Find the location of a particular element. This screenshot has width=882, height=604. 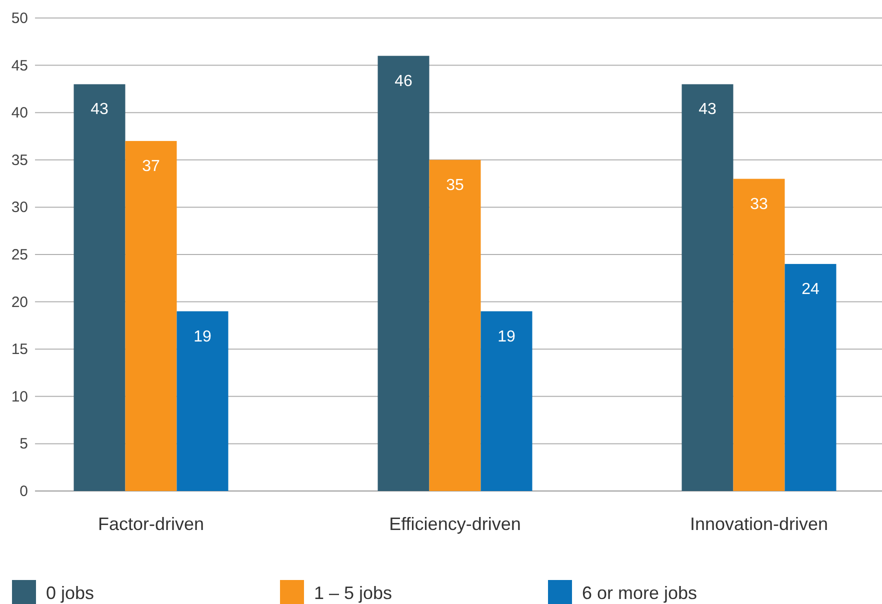

data-label: 24 is located at coordinates (811, 289).